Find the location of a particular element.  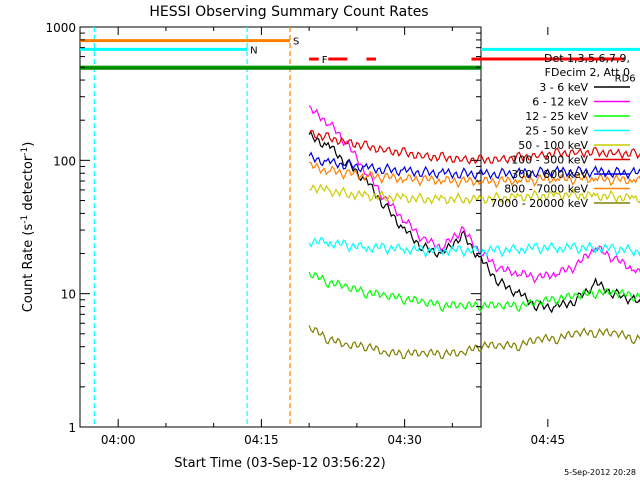

x-tick-label: 04:45 is located at coordinates (548, 440).